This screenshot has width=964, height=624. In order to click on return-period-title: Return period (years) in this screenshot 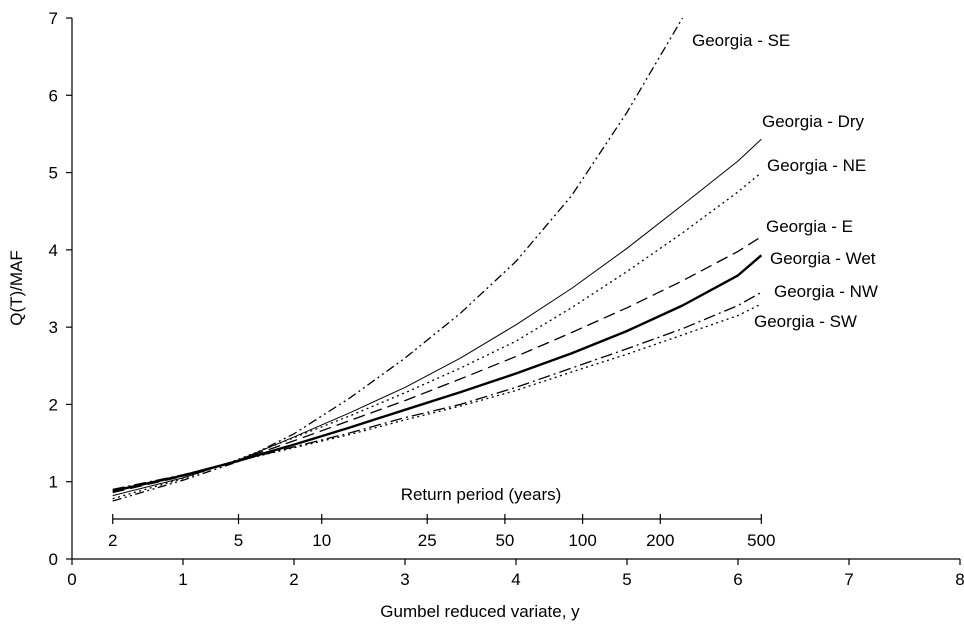, I will do `click(481, 494)`.